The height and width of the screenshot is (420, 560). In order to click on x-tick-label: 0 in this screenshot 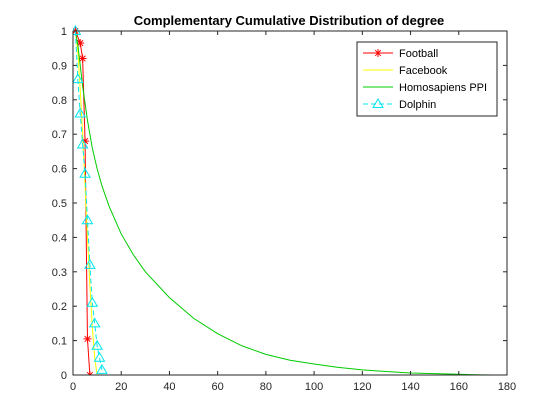, I will do `click(73, 387)`.